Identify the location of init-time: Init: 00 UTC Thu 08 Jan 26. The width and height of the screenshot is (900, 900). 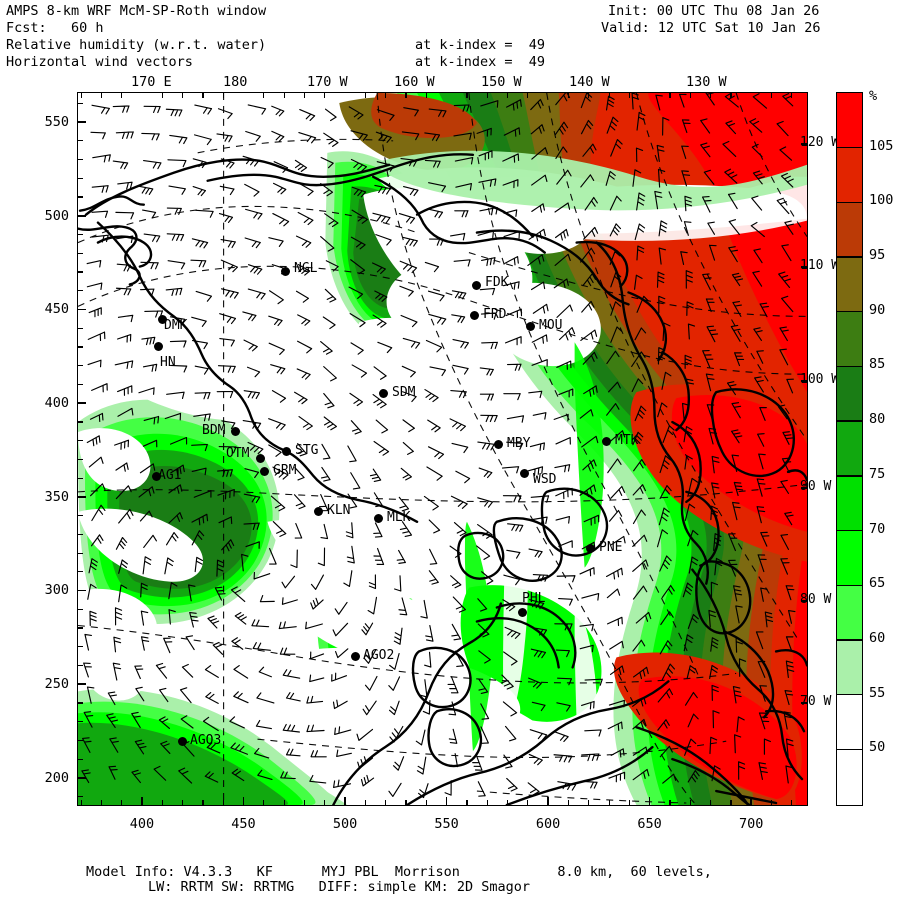
(714, 11).